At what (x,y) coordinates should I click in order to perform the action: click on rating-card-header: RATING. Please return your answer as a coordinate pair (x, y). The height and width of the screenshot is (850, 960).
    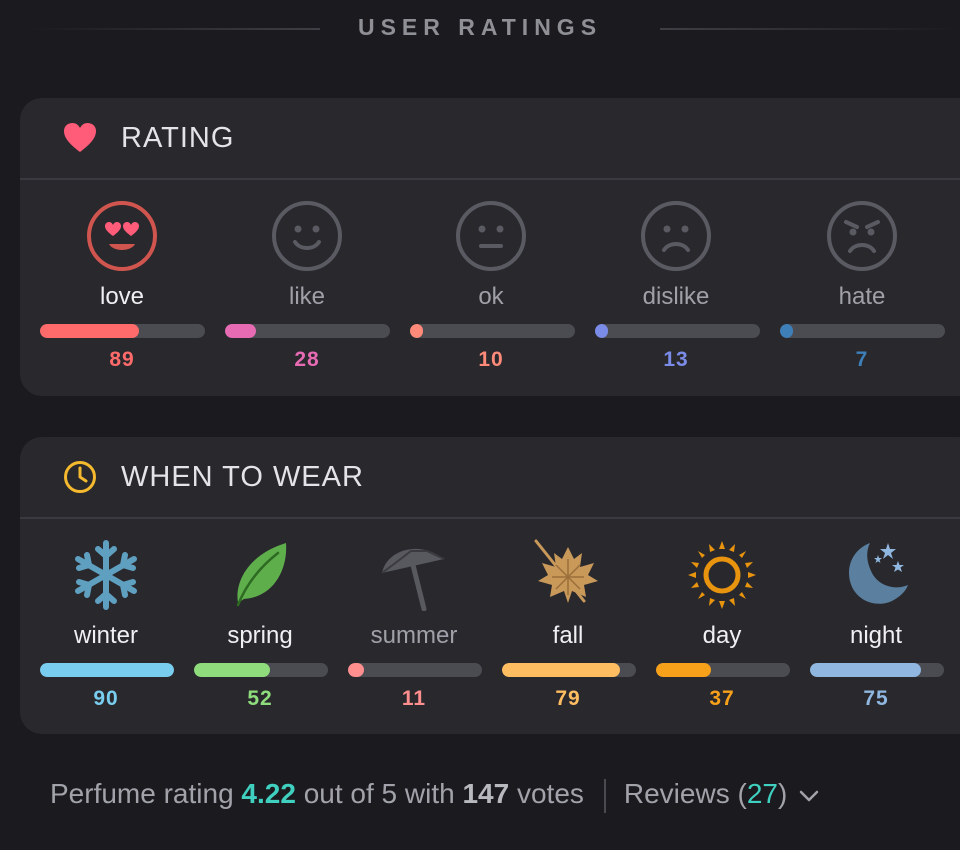
    Looking at the image, I should click on (490, 139).